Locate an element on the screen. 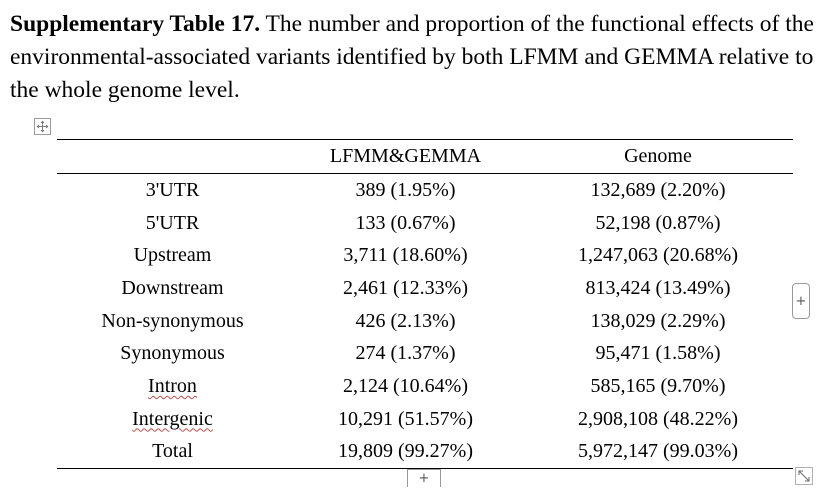 This screenshot has width=829, height=489. cell-lfmm-gemma: 3,711 (18.60%) is located at coordinates (405, 255).